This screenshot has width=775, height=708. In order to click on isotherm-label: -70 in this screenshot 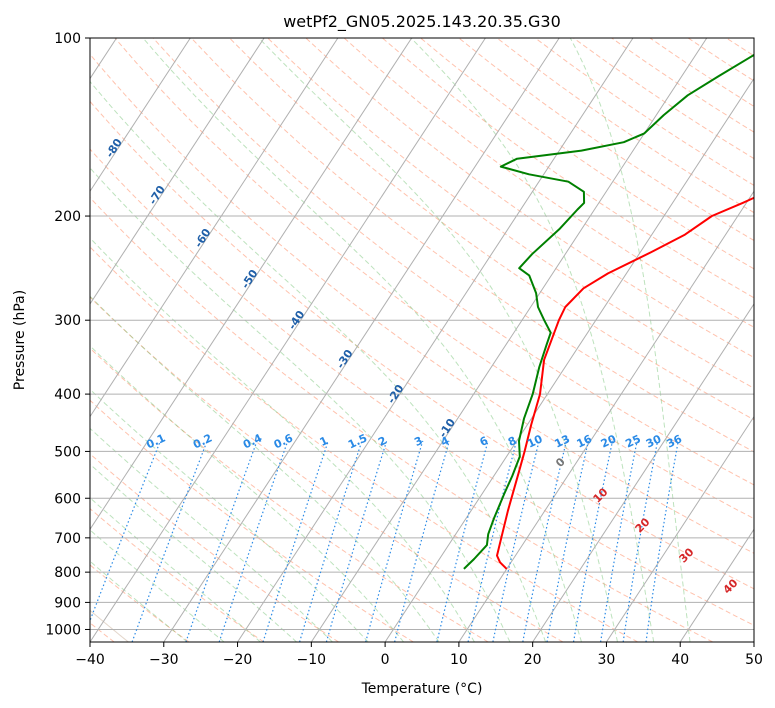, I will do `click(157, 195)`.